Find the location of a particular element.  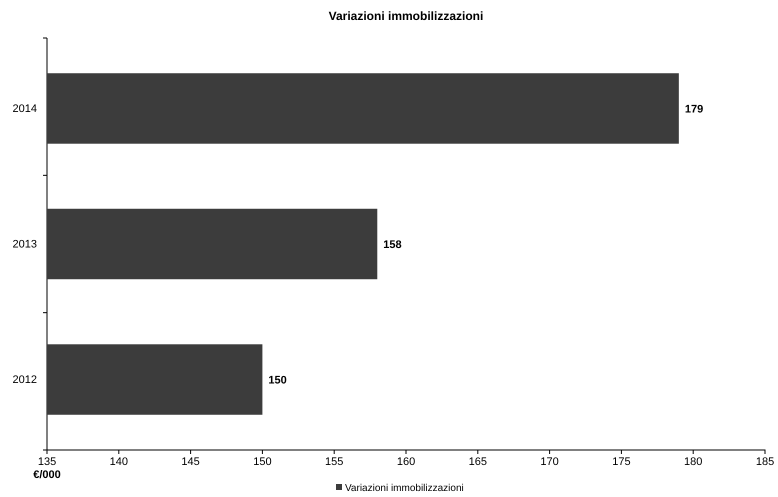

data-label: 158 is located at coordinates (392, 244).